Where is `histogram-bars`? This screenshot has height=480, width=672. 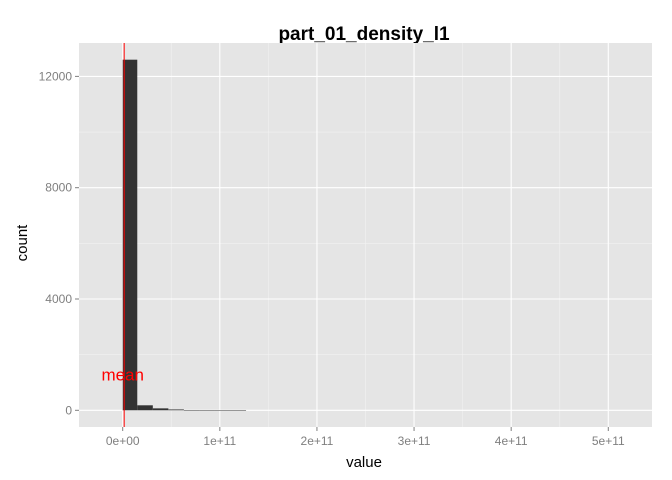
histogram-bars is located at coordinates (184, 235).